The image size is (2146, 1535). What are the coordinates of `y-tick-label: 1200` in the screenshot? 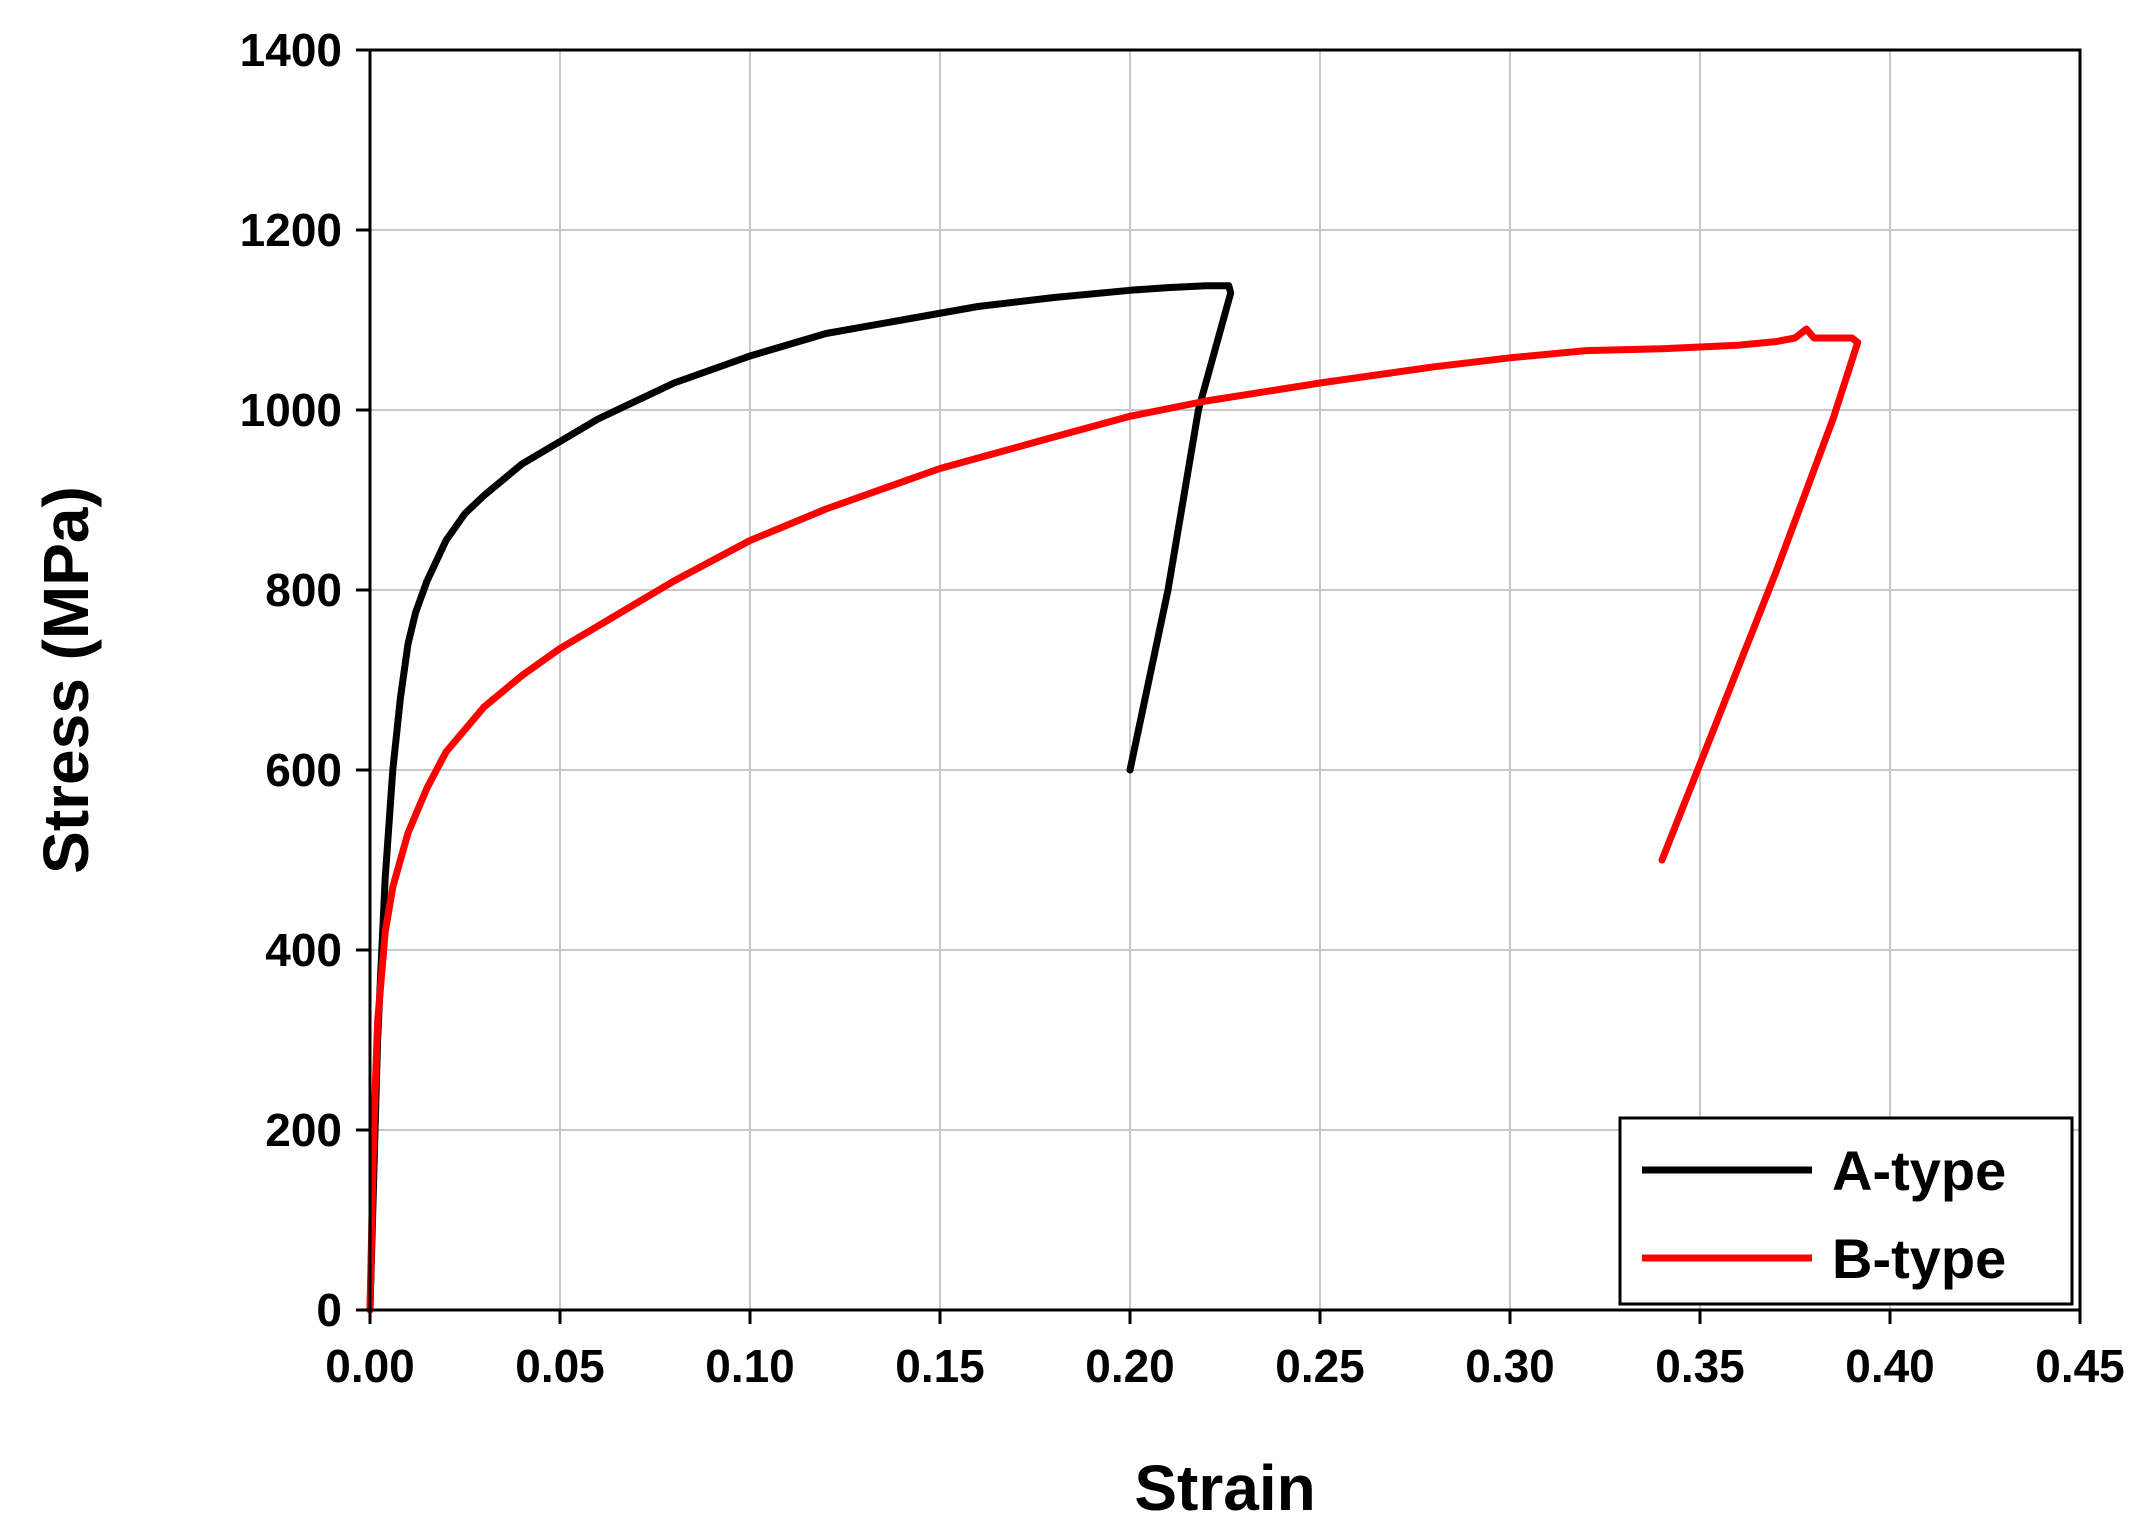 It's located at (291, 230).